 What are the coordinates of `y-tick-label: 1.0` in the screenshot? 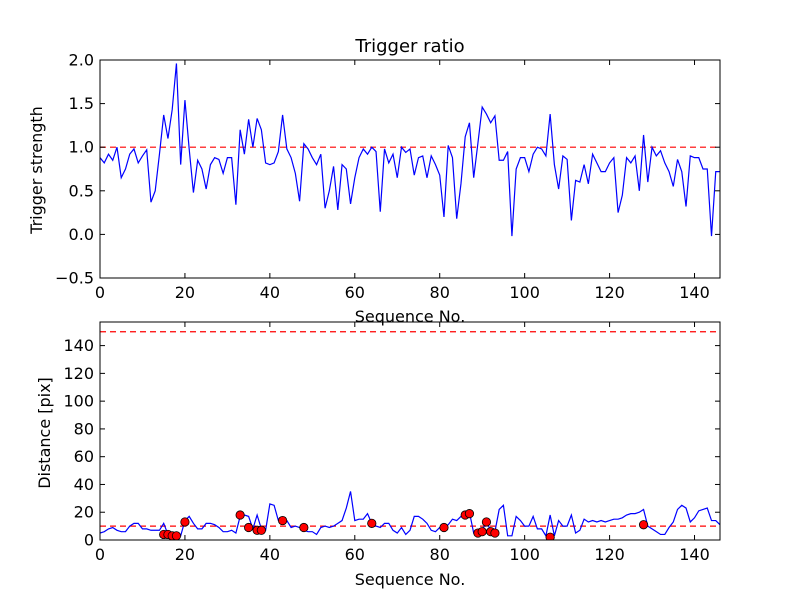 It's located at (81, 147).